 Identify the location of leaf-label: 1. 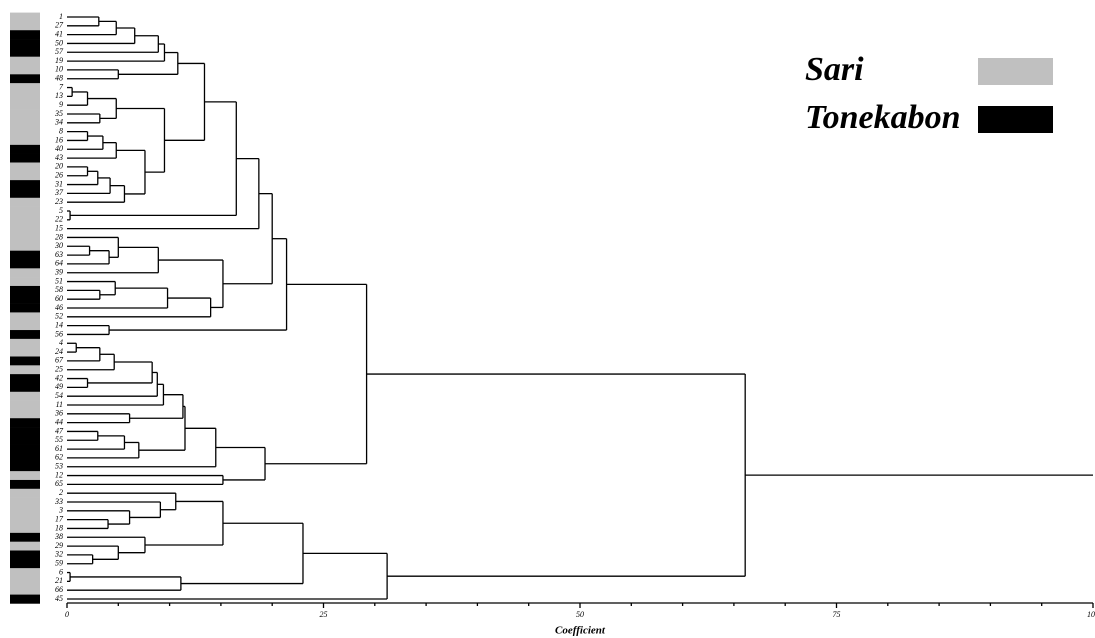
(61, 16).